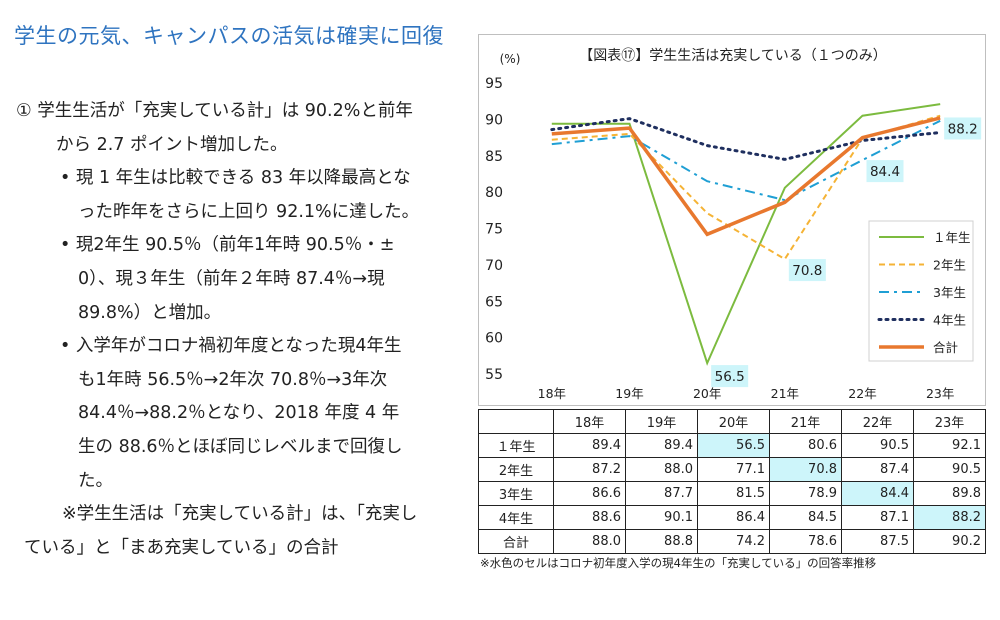 This screenshot has height=620, width=1000. Describe the element at coordinates (589, 421) in the screenshot. I see `table-header-cell: 18年` at that location.